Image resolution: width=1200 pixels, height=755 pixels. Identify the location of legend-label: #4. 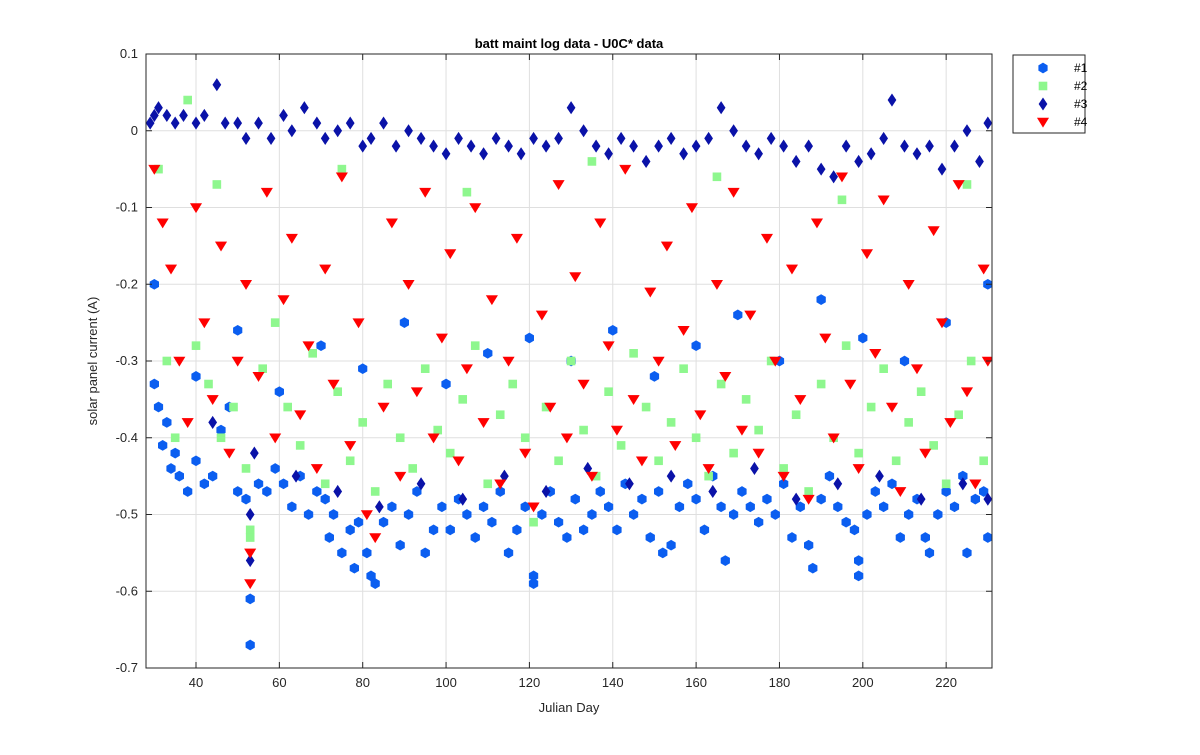
(1081, 122).